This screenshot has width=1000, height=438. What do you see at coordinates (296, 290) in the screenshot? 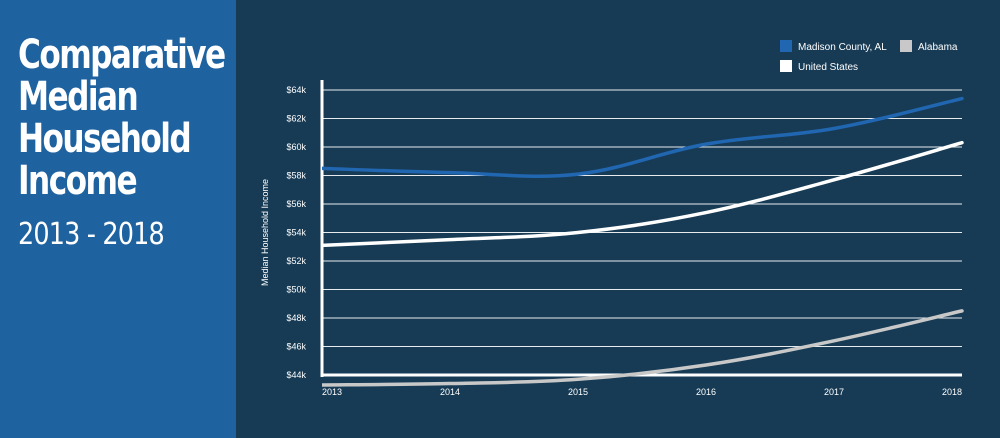
I see `y-tick-label: $50k` at bounding box center [296, 290].